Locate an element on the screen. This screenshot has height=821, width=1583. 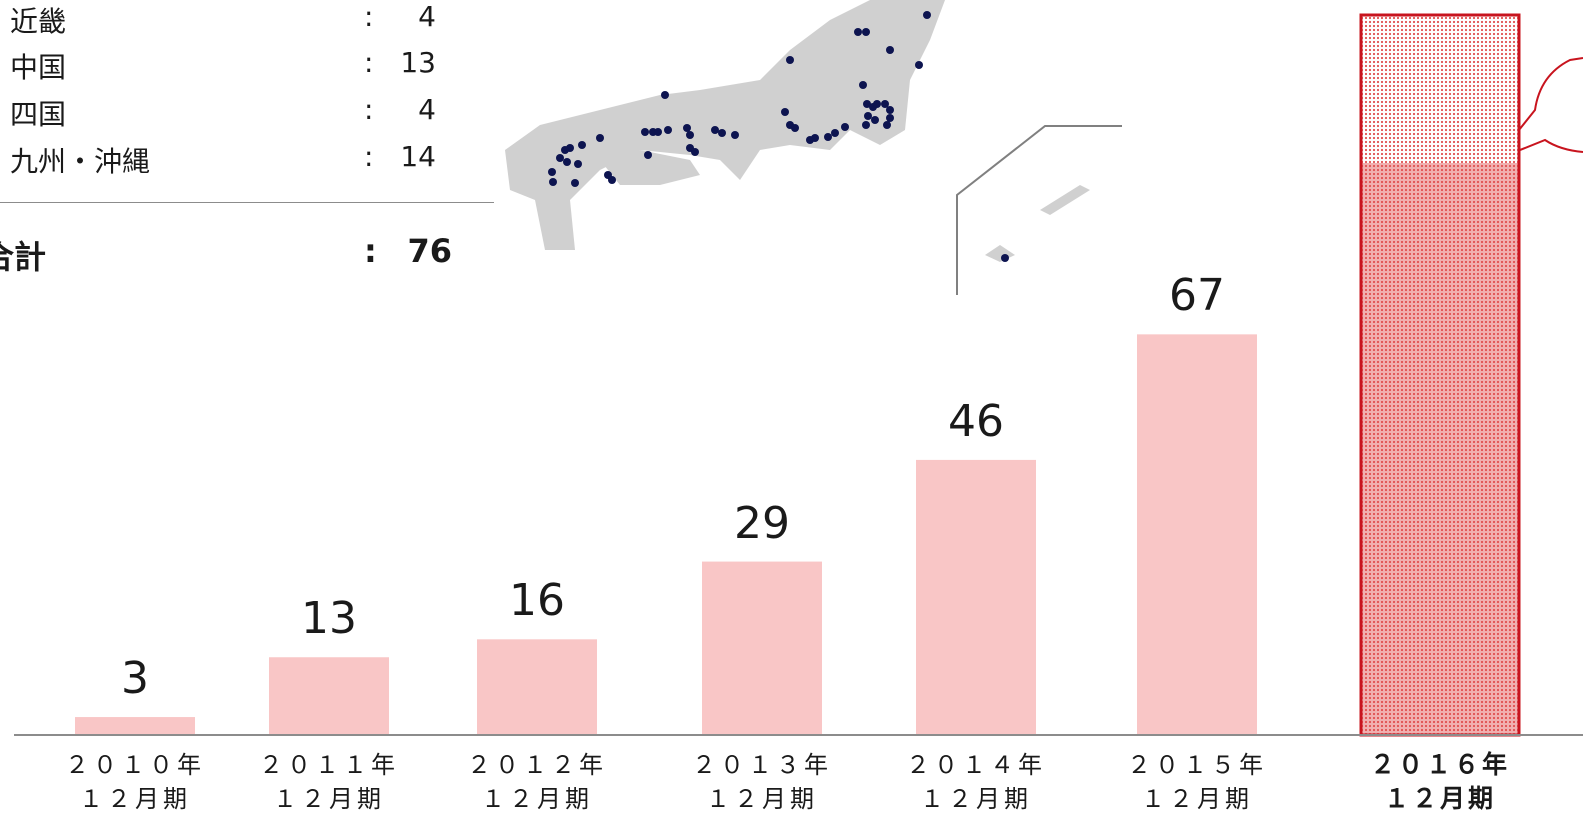
bar-highlight-fill is located at coordinates (1440, 449).